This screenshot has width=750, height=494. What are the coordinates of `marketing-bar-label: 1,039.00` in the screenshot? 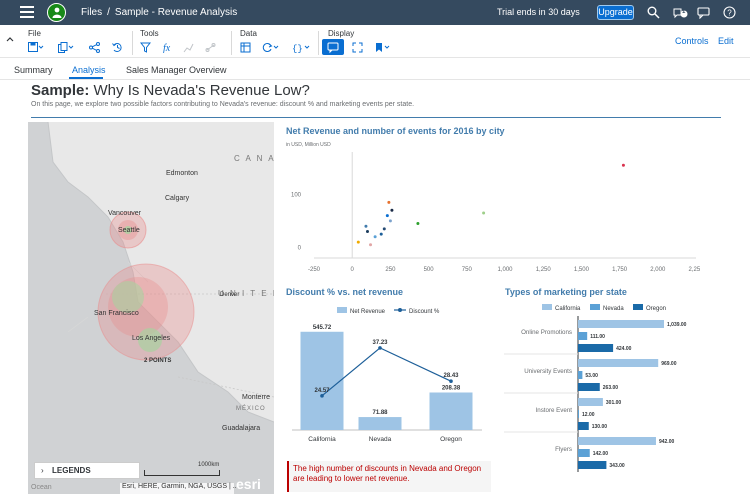 It's located at (677, 325).